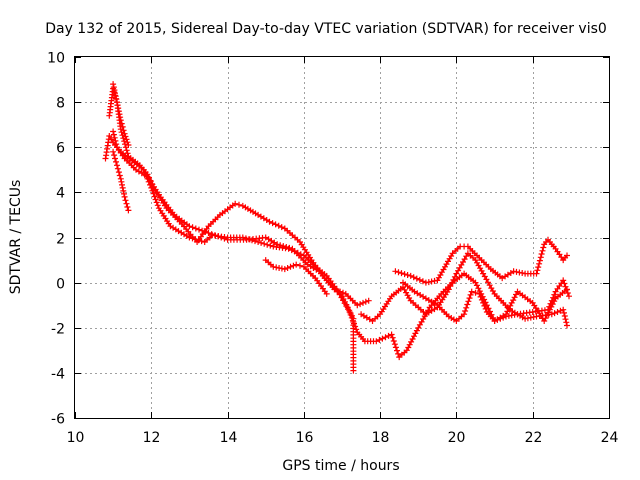  What do you see at coordinates (534, 438) in the screenshot?
I see `x-tick-label: 22` at bounding box center [534, 438].